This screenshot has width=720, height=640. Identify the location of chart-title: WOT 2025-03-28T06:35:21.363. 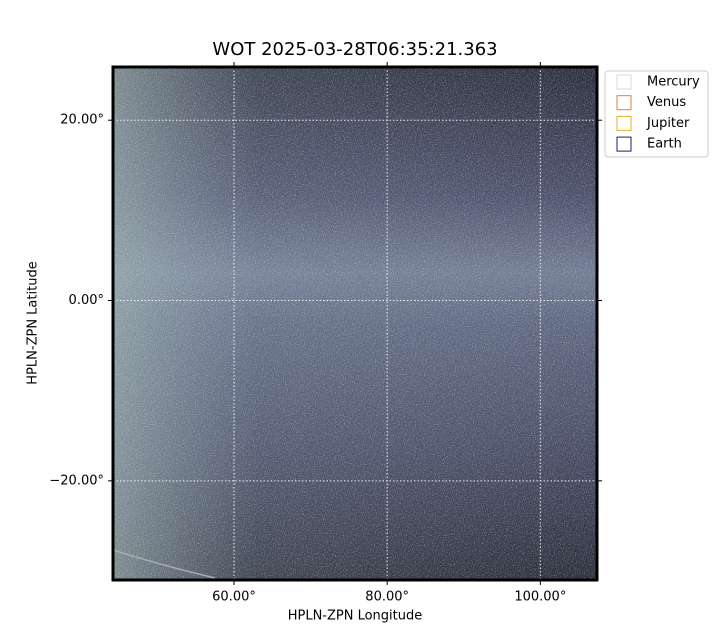
(354, 49).